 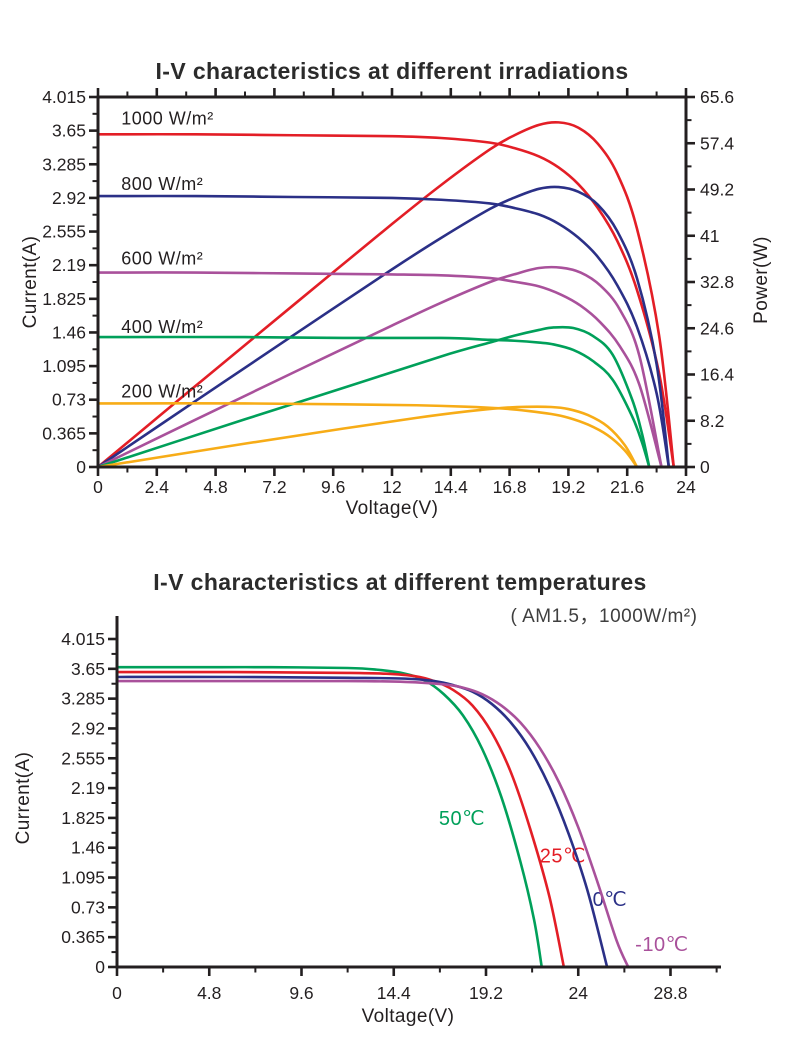 What do you see at coordinates (451, 487) in the screenshot?
I see `x-tick-label-0-14.4: 14.4` at bounding box center [451, 487].